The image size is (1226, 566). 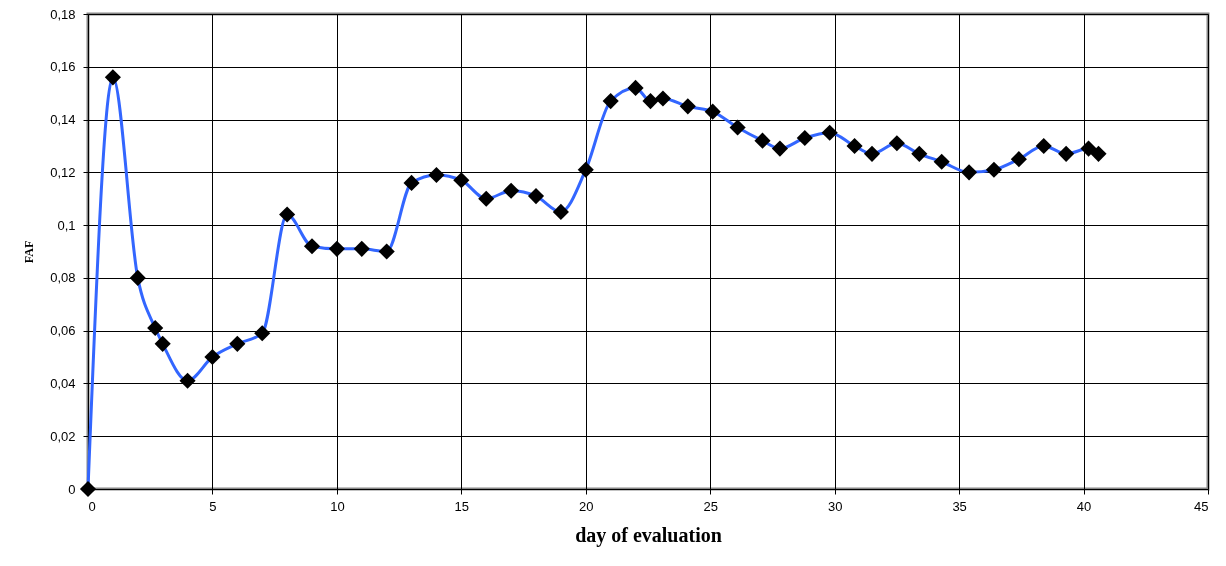 I want to click on x-tick-label: 30, so click(x=835, y=506).